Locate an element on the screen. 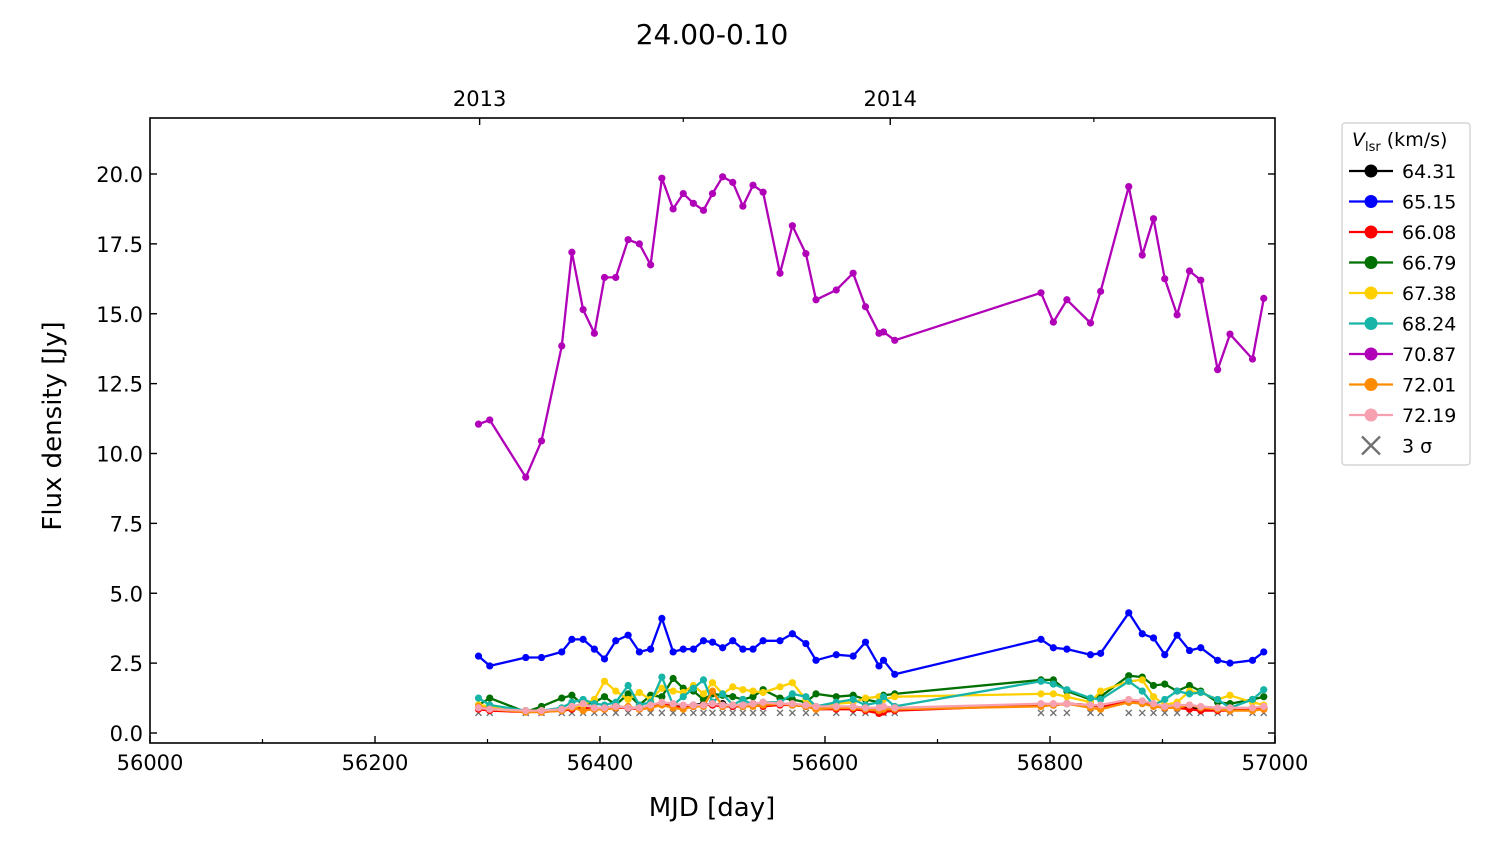  series-line is located at coordinates (871, 643).